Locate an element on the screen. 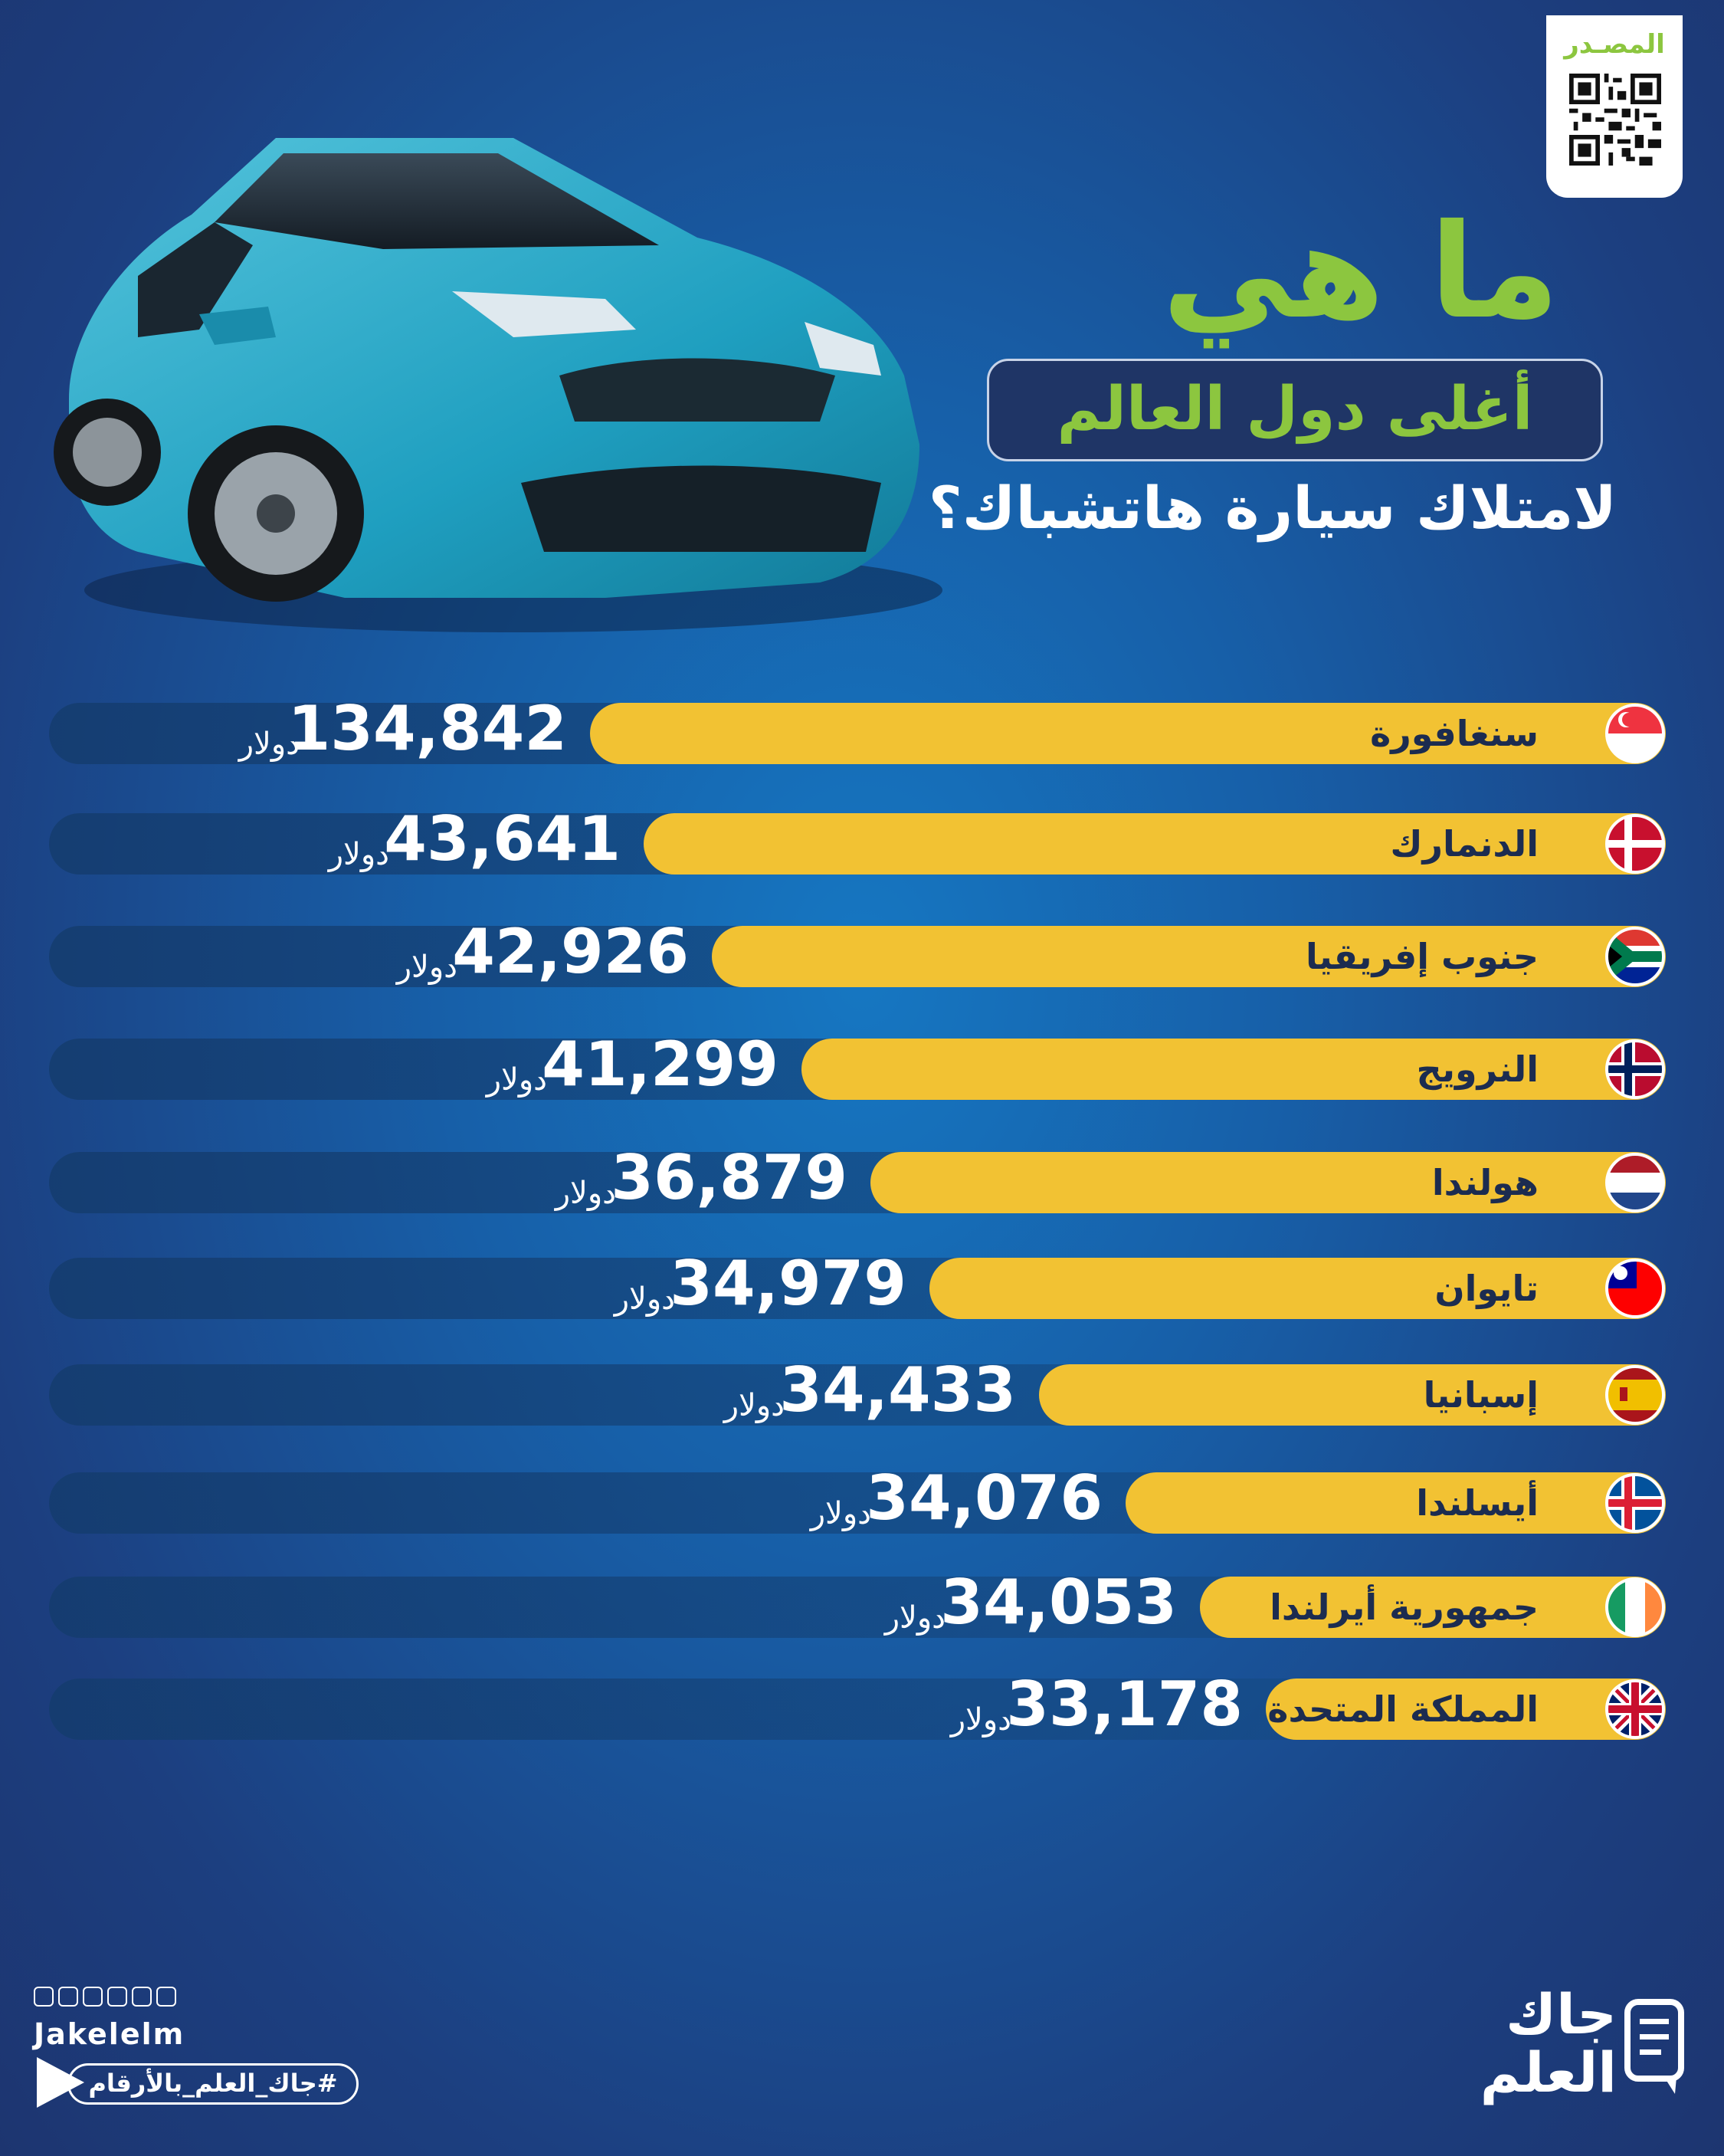  bar: النرويج is located at coordinates (1233, 1069).